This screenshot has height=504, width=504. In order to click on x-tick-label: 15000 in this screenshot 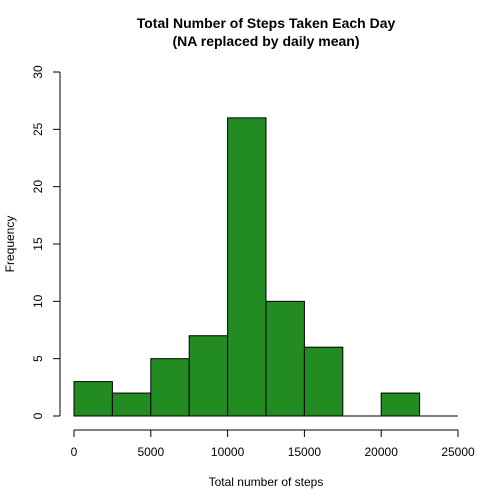, I will do `click(305, 452)`.